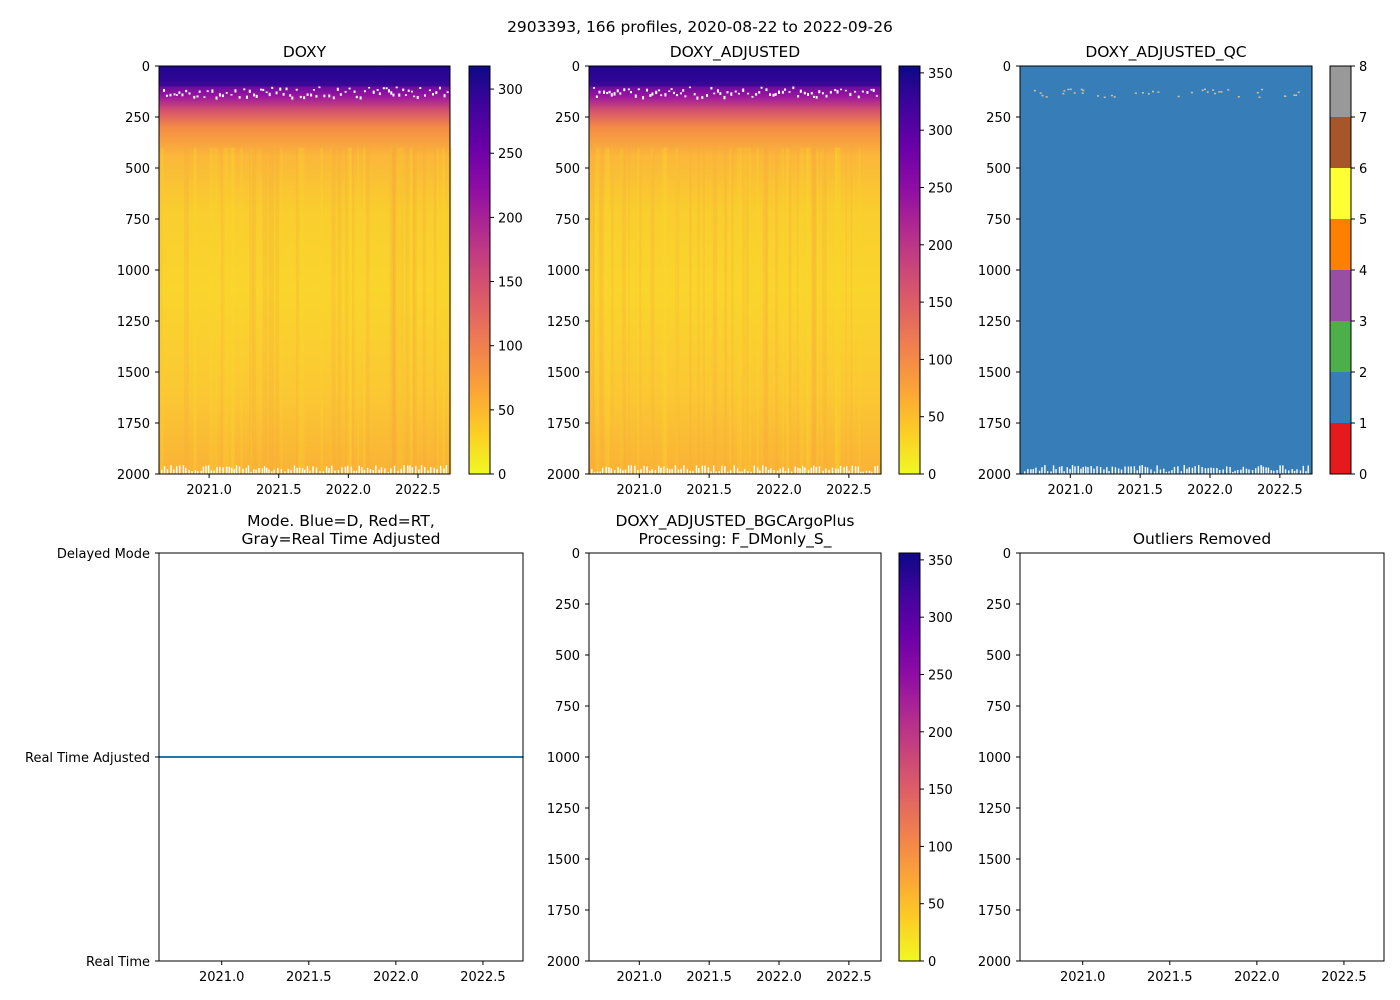 The height and width of the screenshot is (1000, 1400). I want to click on panel-title: Mode. Blue=D, Red=RT,, so click(341, 521).